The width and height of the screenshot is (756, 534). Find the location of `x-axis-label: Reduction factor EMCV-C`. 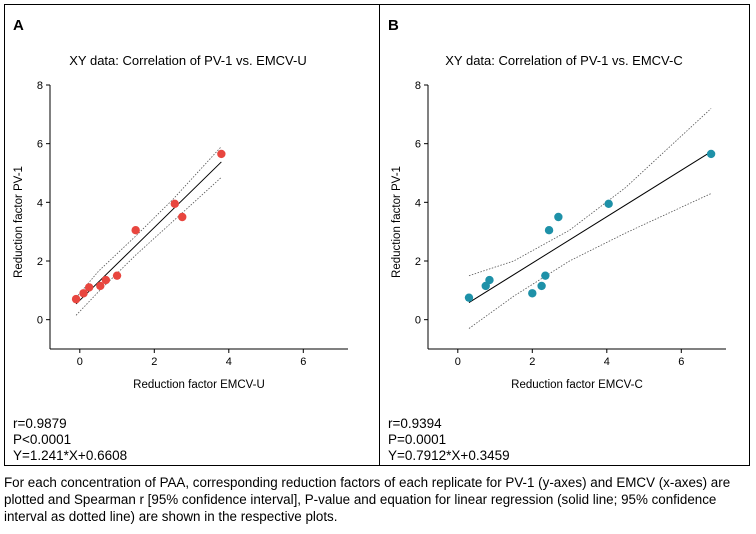

x-axis-label: Reduction factor EMCV-C is located at coordinates (577, 385).